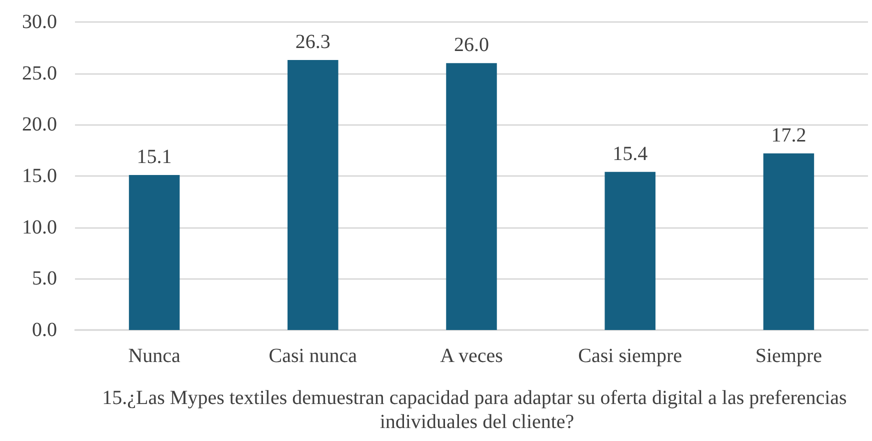 This screenshot has height=441, width=872. What do you see at coordinates (44, 279) in the screenshot?
I see `y-tick-label: 5.0` at bounding box center [44, 279].